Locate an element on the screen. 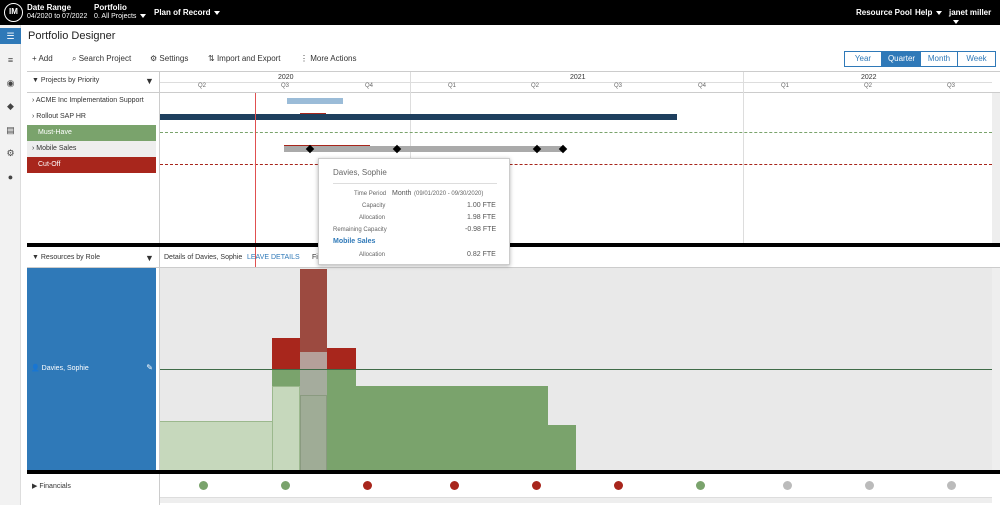 Image resolution: width=1000 pixels, height=505 pixels. gridline is located at coordinates (410, 157).